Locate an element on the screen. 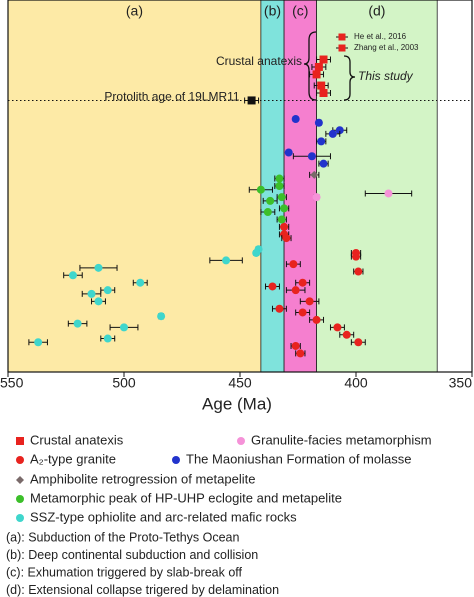  region-label: (c) is located at coordinates (300, 11).